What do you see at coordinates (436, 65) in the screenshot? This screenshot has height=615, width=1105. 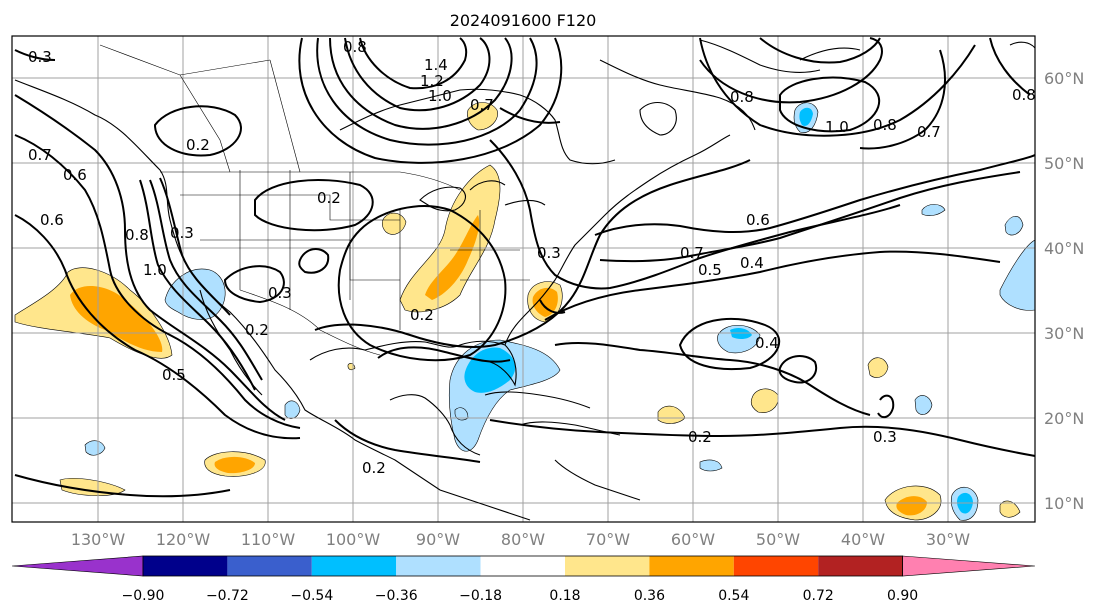 I see `contour-label: 1.4` at bounding box center [436, 65].